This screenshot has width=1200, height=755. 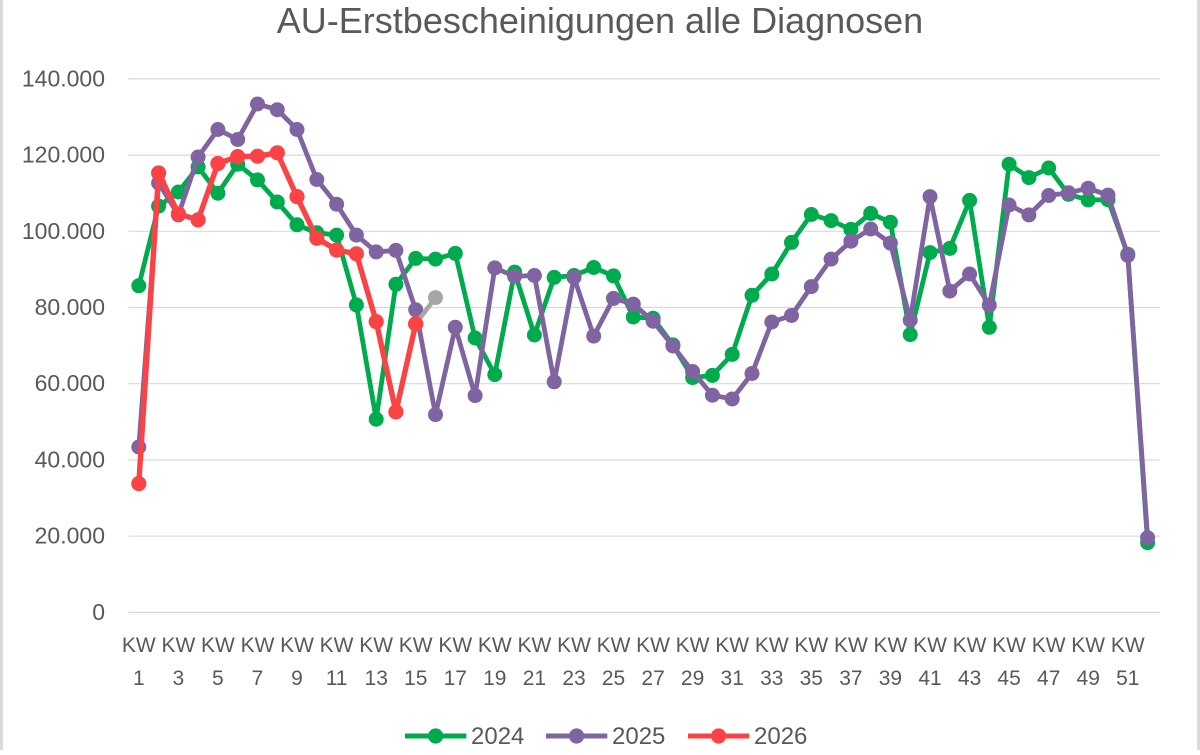 I want to click on svg-text: 60.000, so click(x=70, y=383).